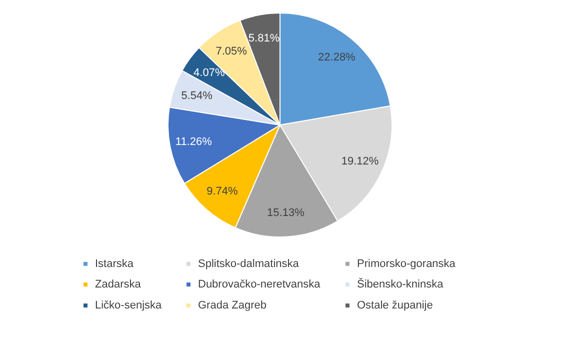  I want to click on legend-label: Ličko-senjska, so click(129, 306).